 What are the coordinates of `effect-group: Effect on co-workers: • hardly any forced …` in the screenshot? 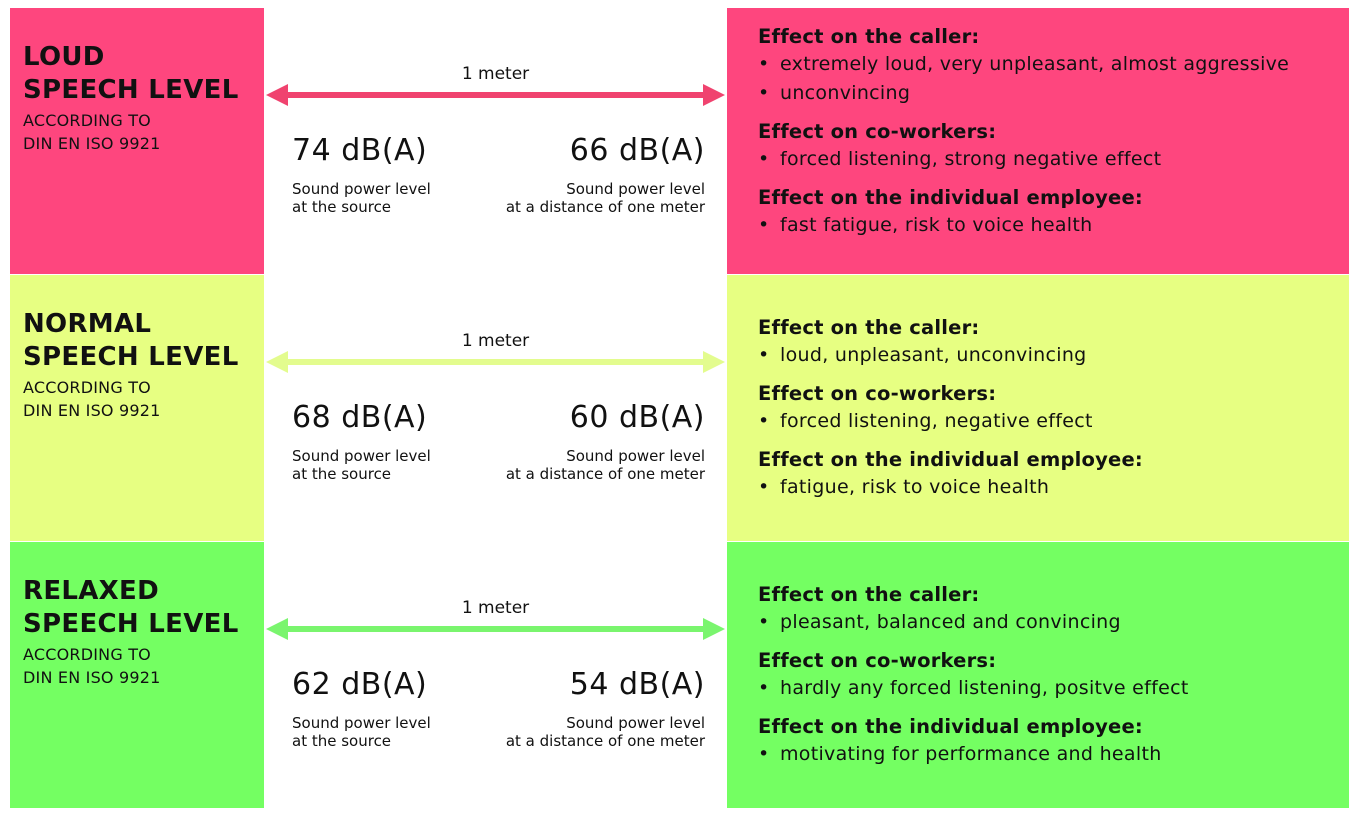 It's located at (1053, 675).